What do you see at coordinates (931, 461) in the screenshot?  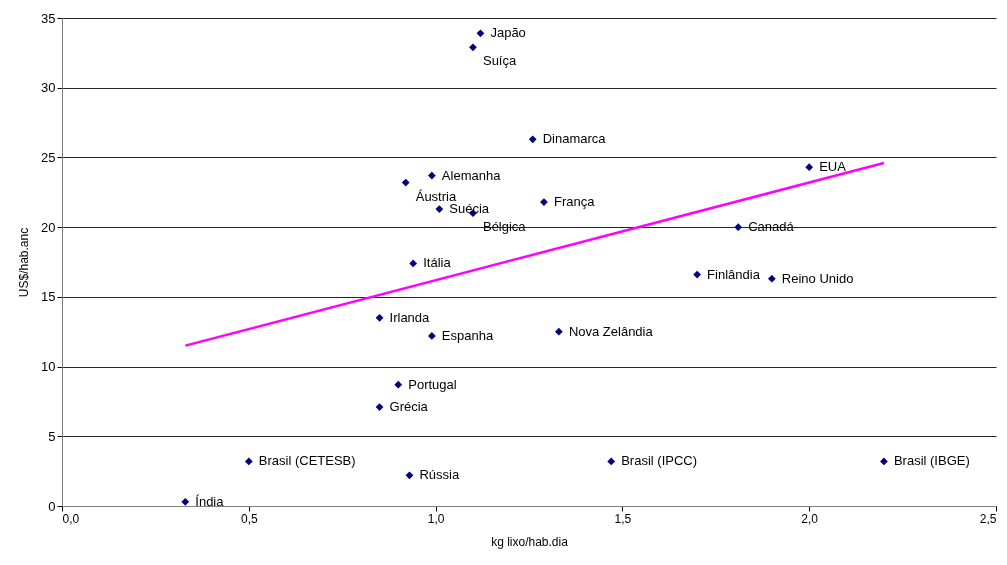 I see `annotation: Brasil (IBGE)` at bounding box center [931, 461].